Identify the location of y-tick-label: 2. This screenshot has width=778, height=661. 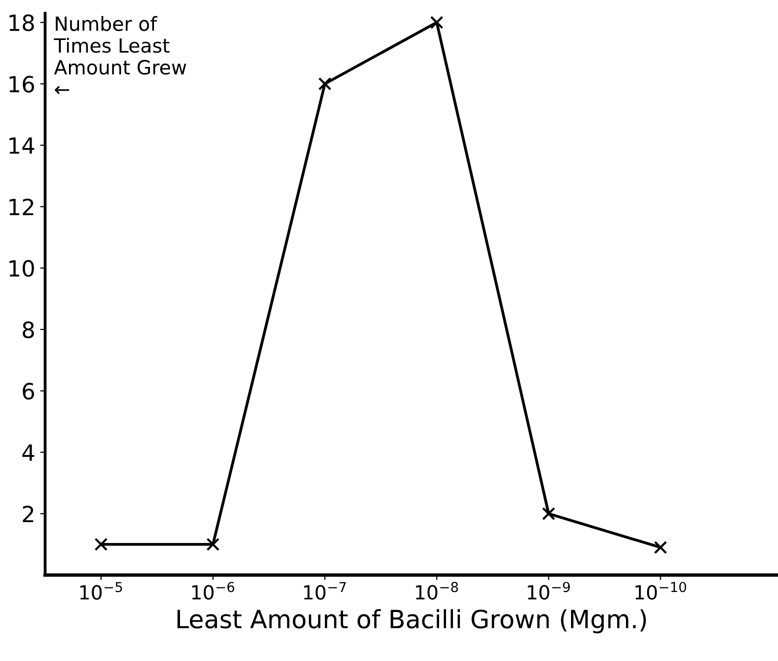
(28, 514).